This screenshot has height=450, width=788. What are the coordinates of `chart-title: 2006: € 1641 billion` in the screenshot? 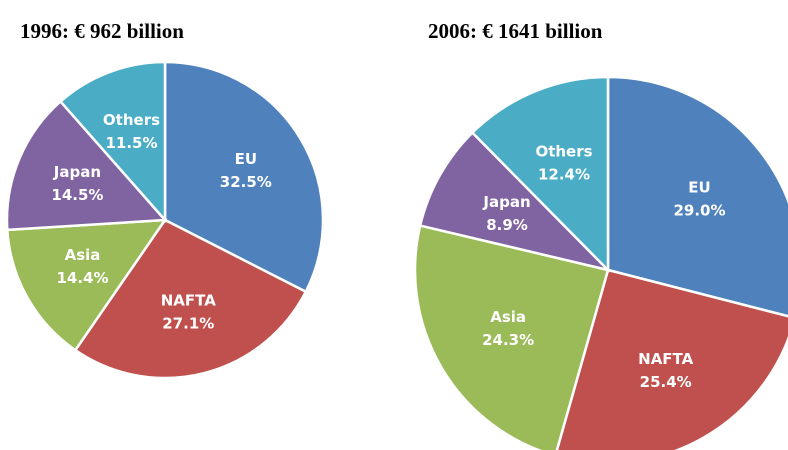 It's located at (515, 31).